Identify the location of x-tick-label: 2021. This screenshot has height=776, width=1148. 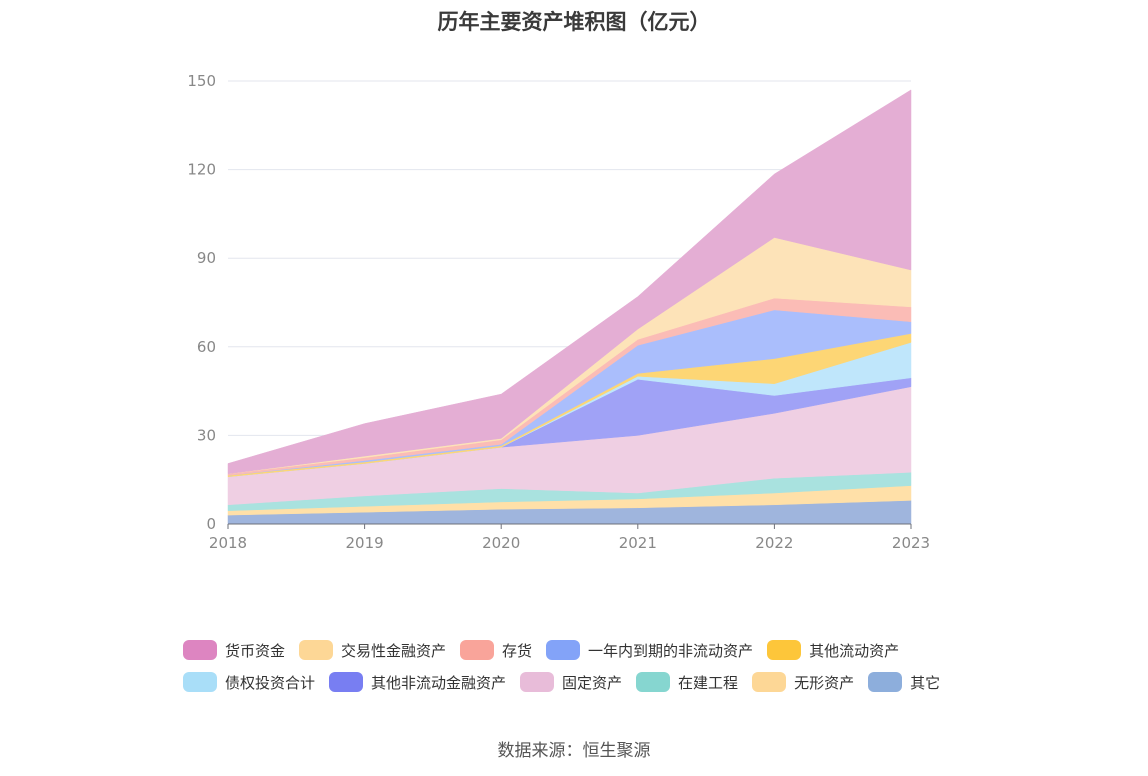
(638, 543).